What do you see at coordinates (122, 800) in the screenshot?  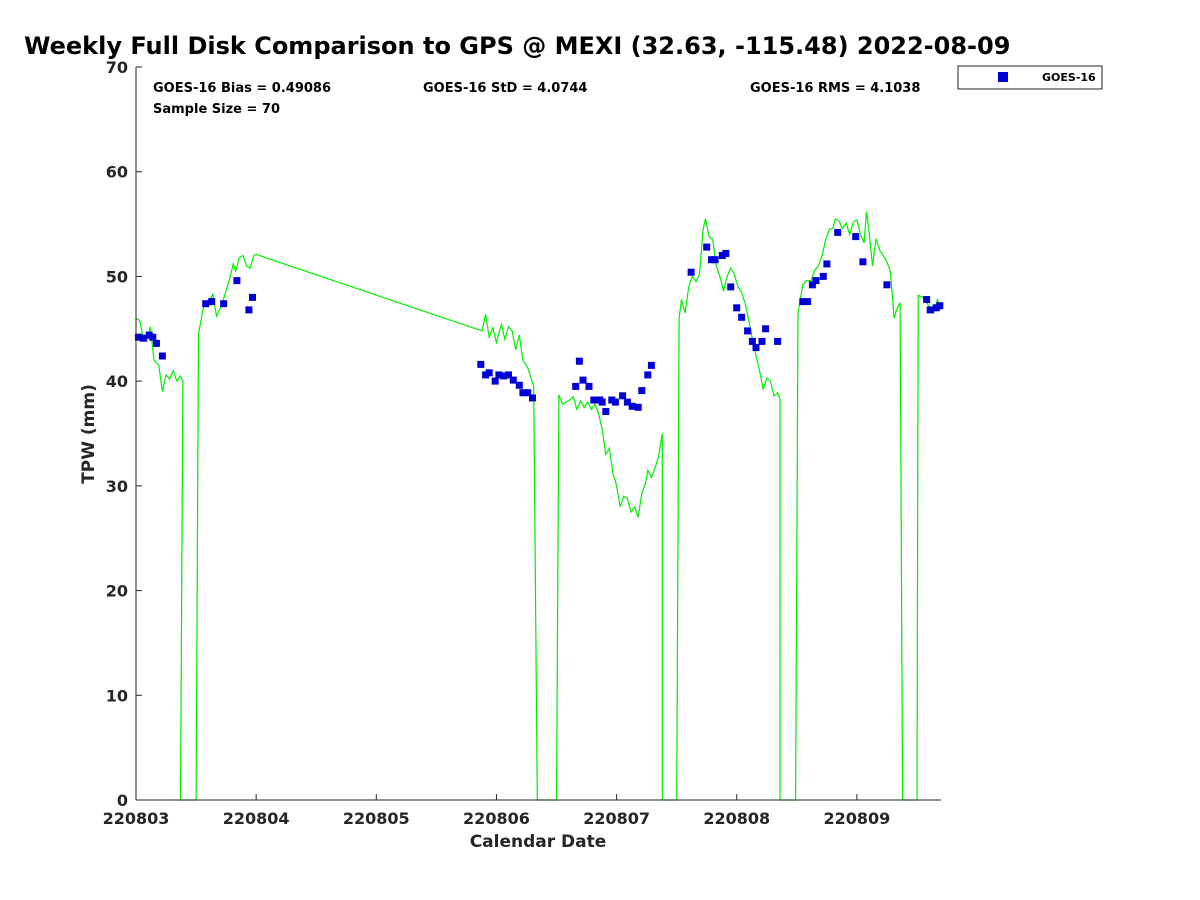 I see `y-tick-label: 0` at bounding box center [122, 800].